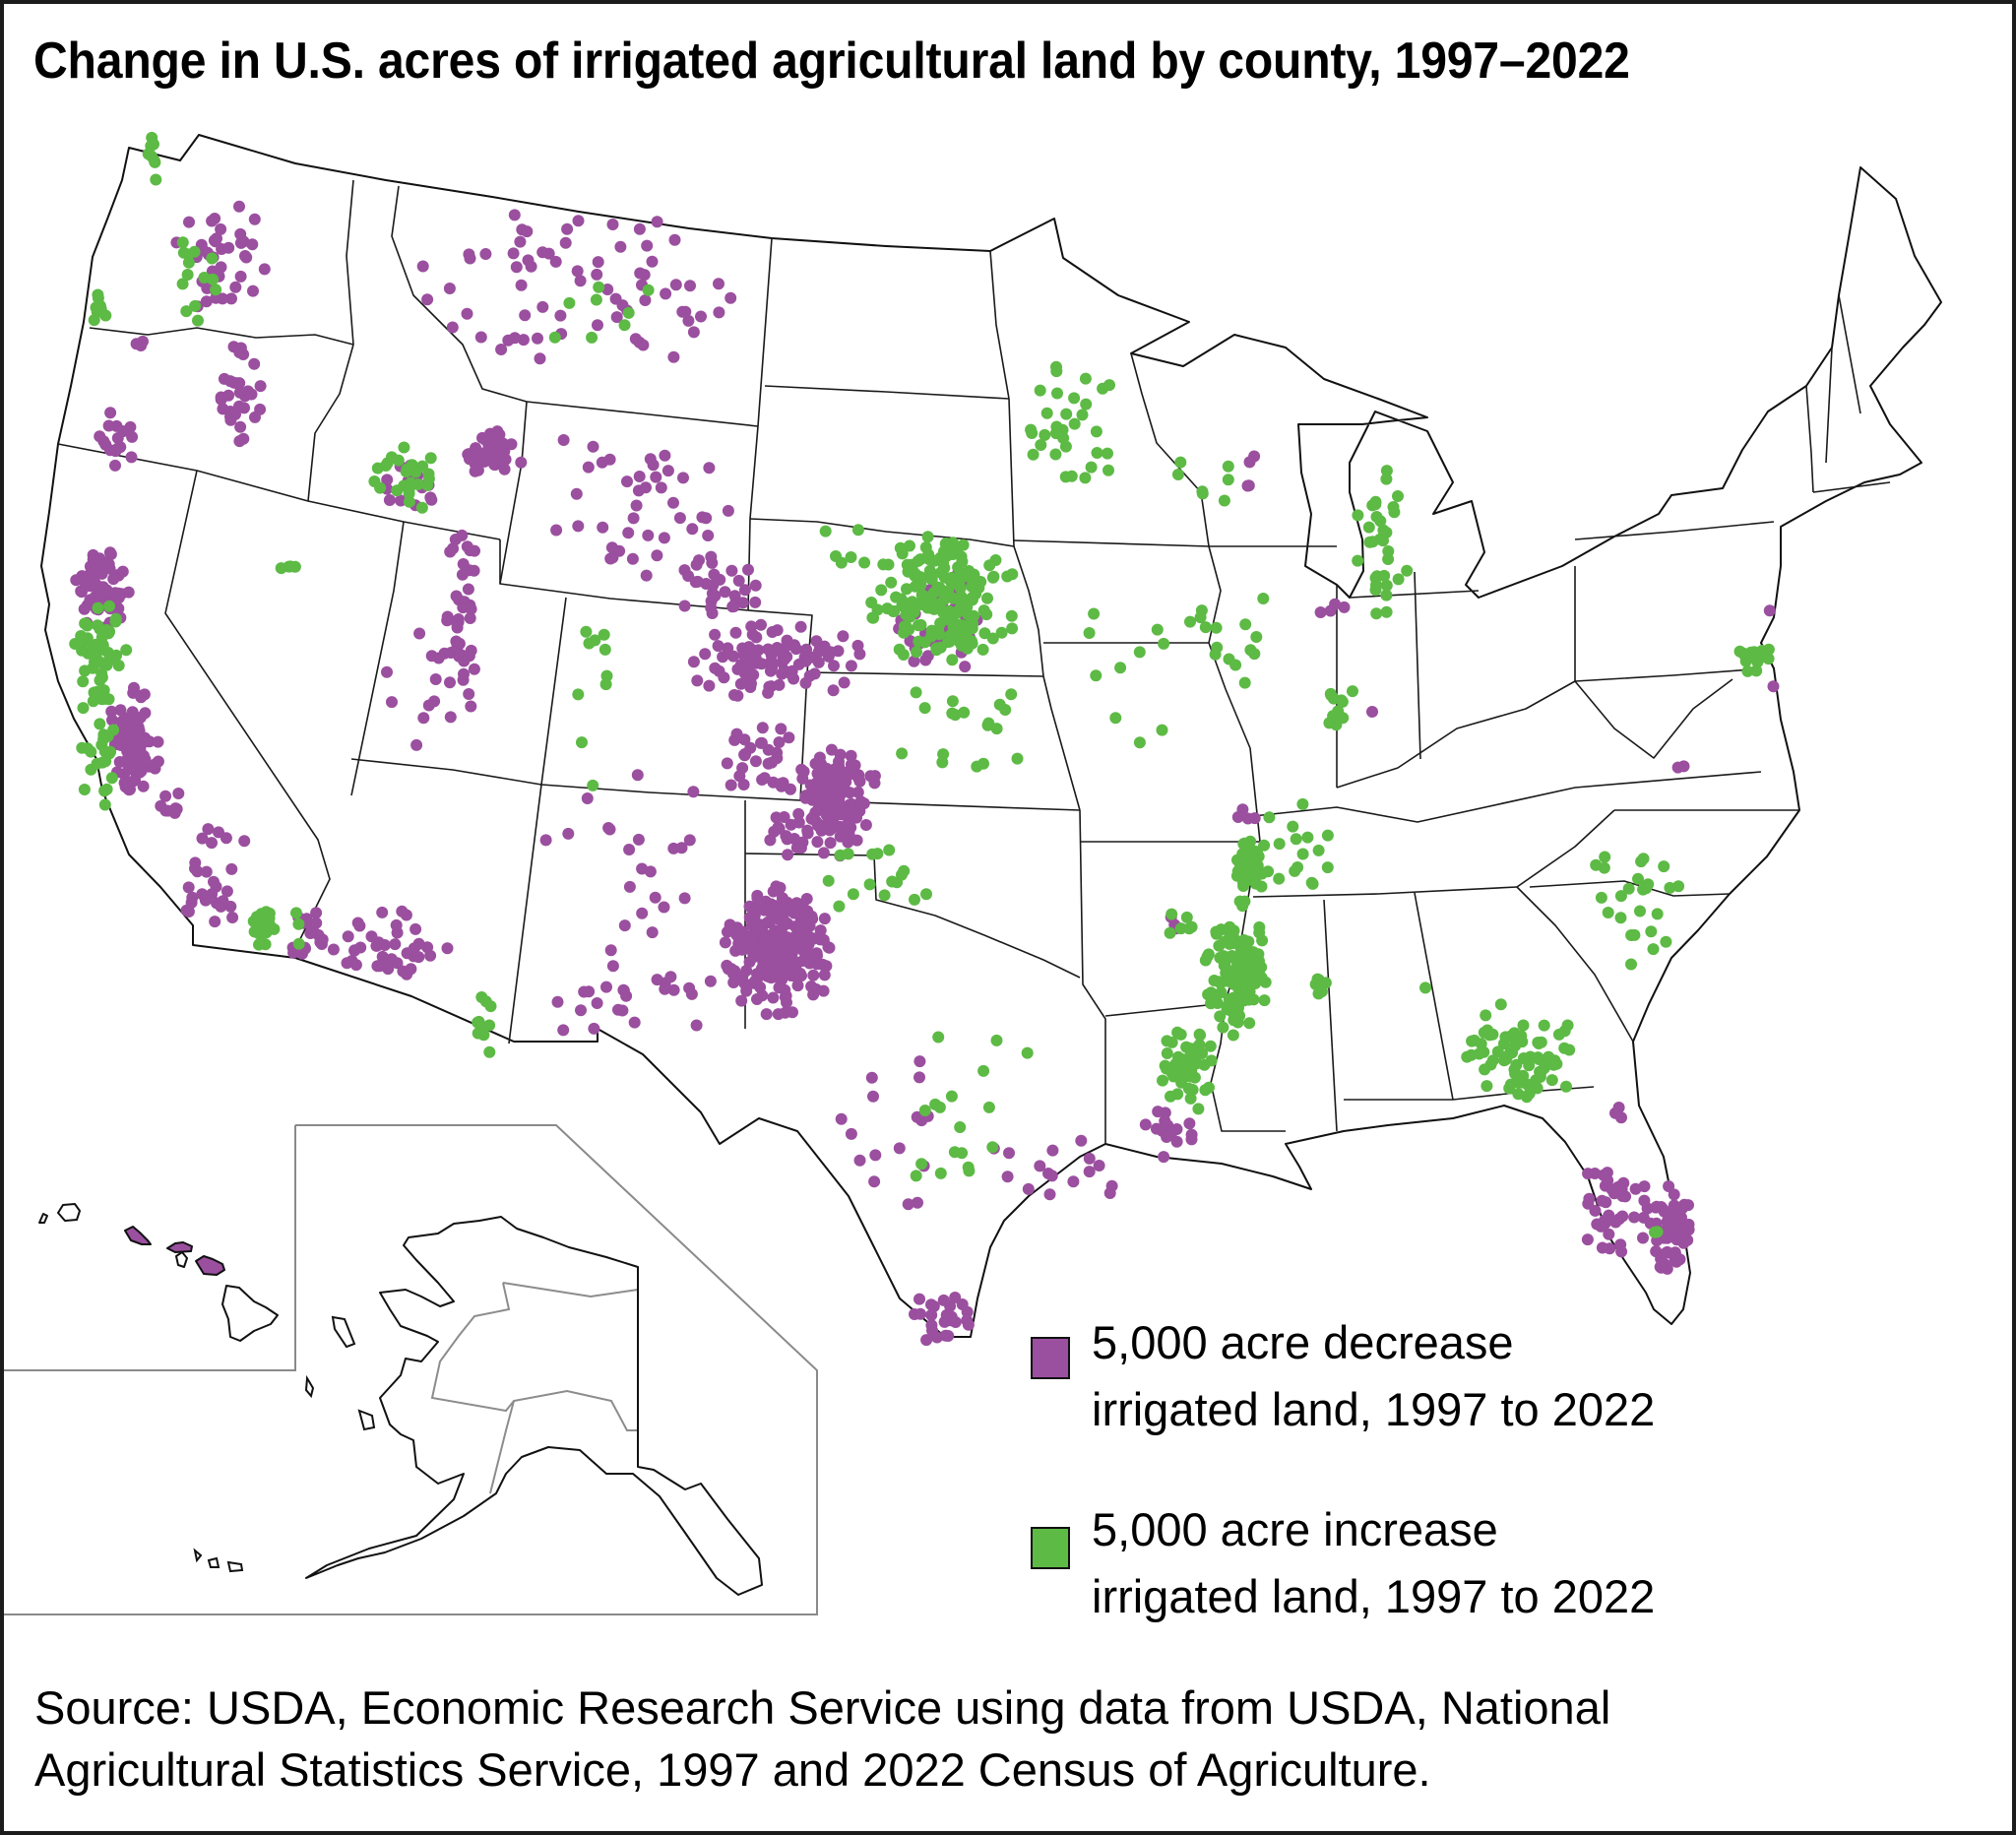  I want to click on legend-label-decrease-line2: irrigated land, 1997 to 2022, so click(1374, 1409).